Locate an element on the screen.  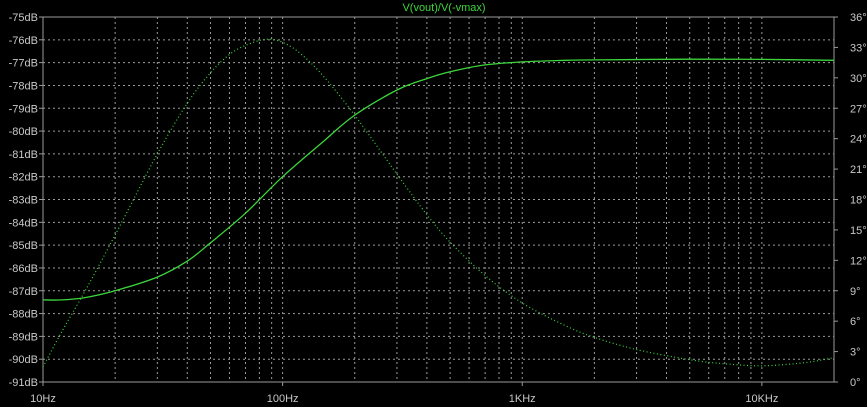
left-axis-tick-label: -79dB is located at coordinates (23, 109).